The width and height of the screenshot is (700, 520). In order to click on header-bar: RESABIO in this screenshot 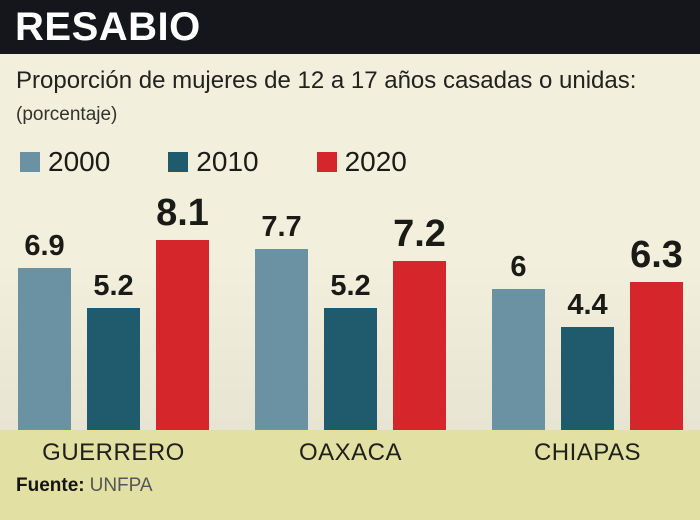, I will do `click(350, 27)`.